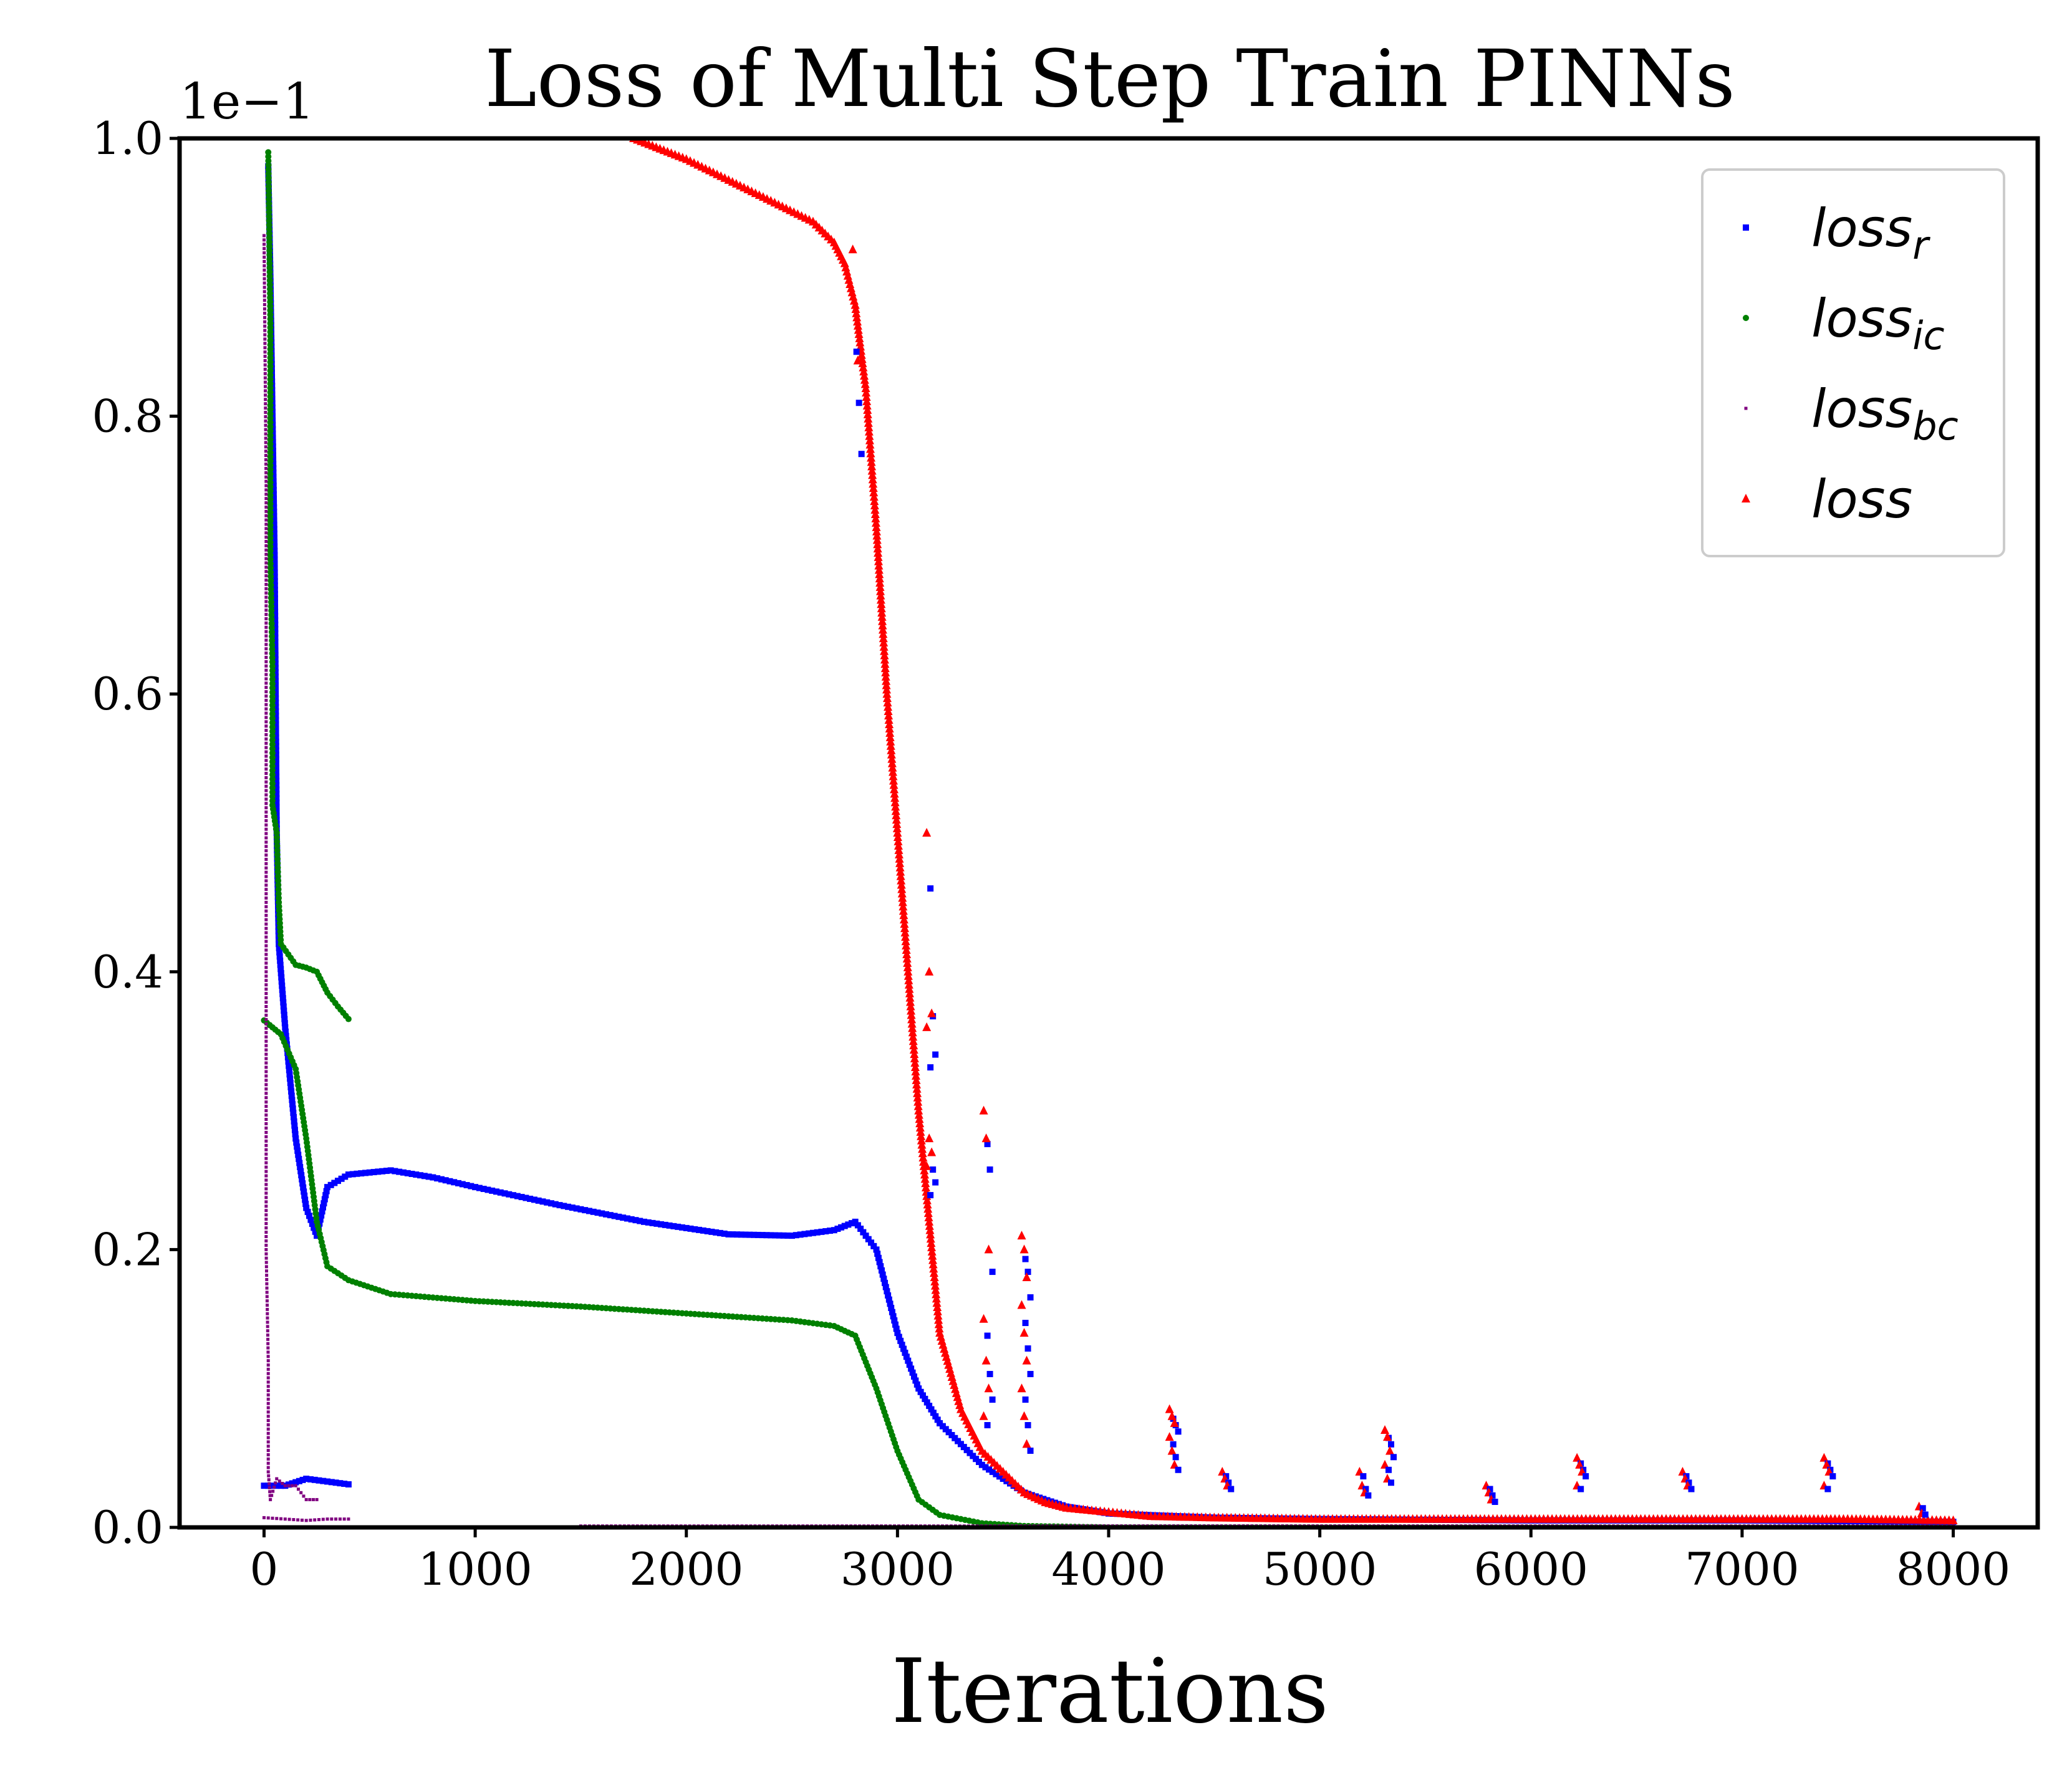 The height and width of the screenshot is (1783, 2072). What do you see at coordinates (1110, 1691) in the screenshot?
I see `x-axis-label: Iterations` at bounding box center [1110, 1691].